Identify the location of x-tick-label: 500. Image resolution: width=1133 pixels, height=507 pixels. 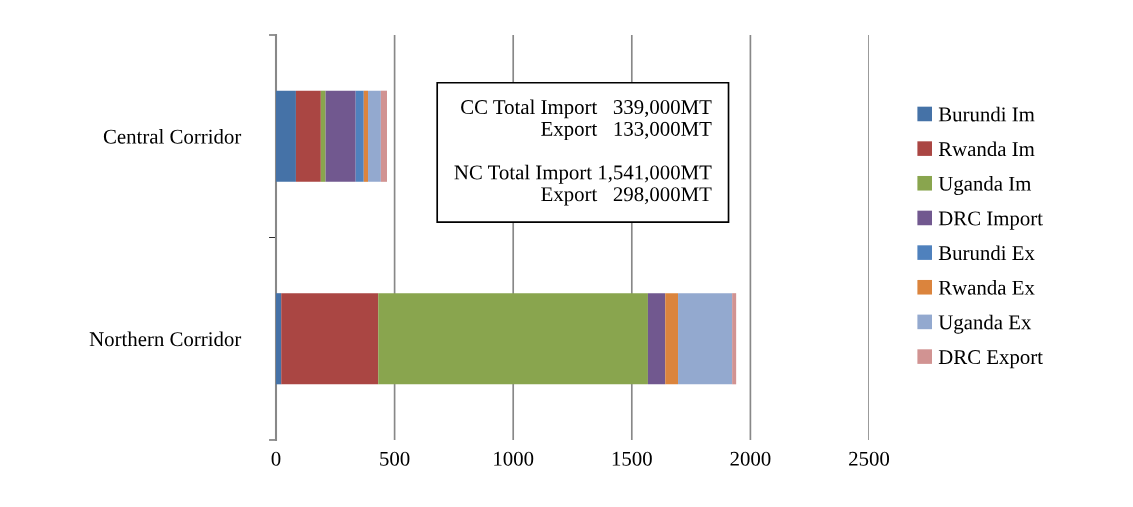
(395, 458).